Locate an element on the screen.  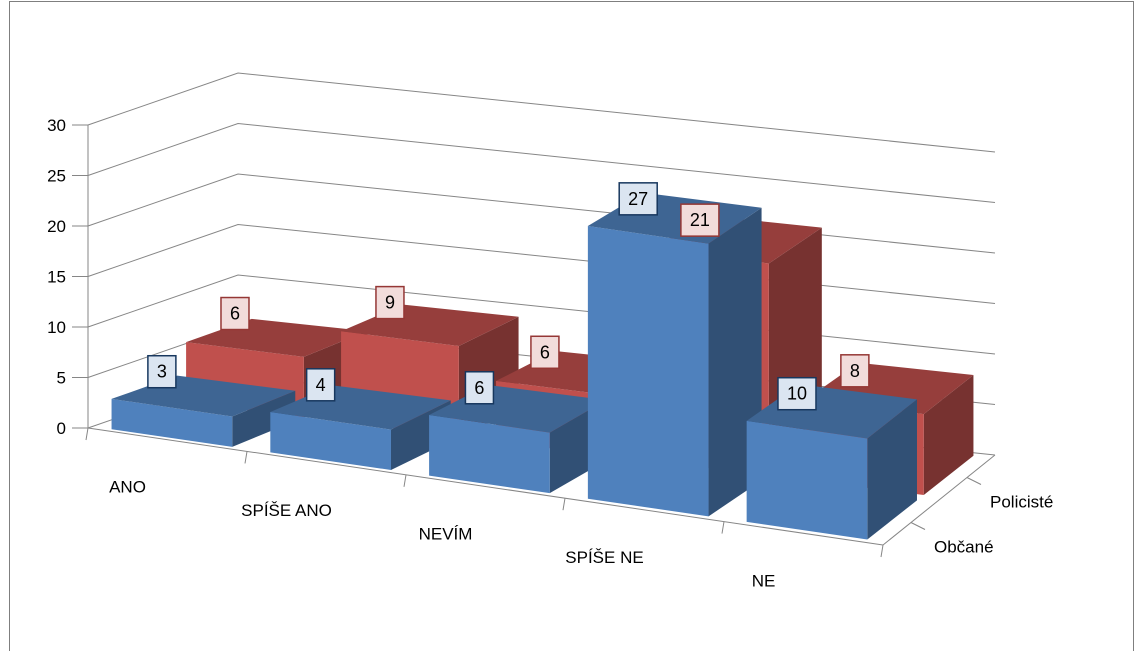
category-label: NEVÍM is located at coordinates (446, 534).